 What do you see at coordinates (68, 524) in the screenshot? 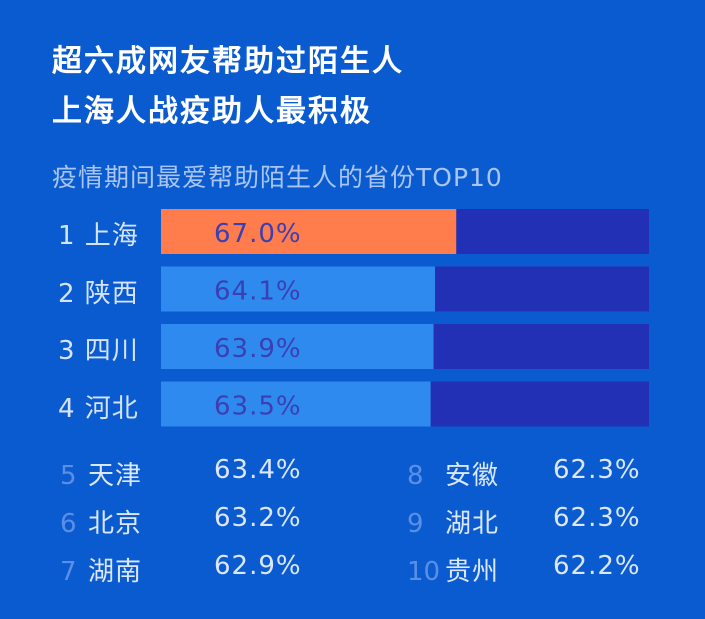
I see `rank-number: 6` at bounding box center [68, 524].